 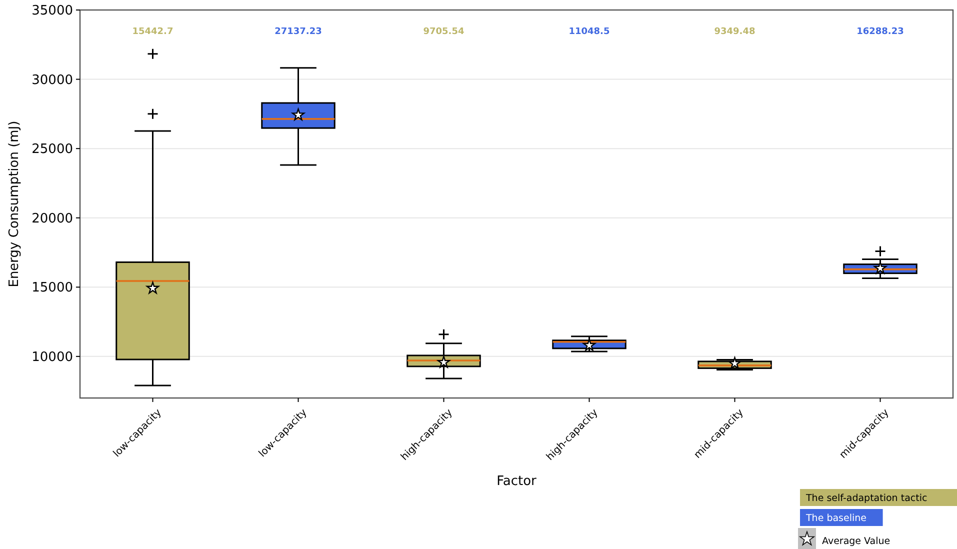 What do you see at coordinates (735, 32) in the screenshot?
I see `annotation: 9349.48` at bounding box center [735, 32].